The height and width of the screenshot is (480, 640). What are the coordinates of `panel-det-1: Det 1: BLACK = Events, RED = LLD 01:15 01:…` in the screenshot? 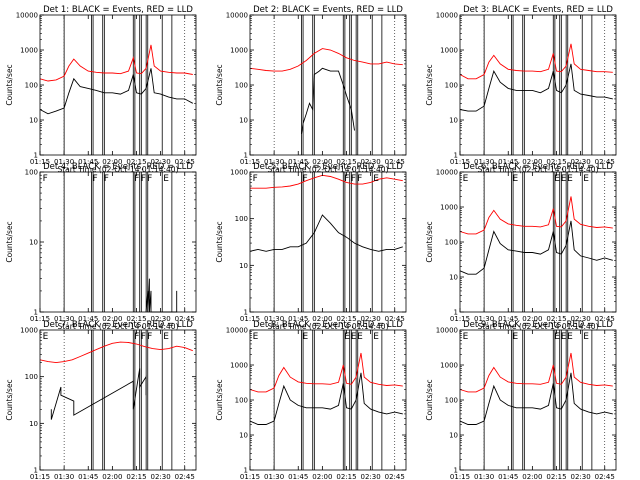 It's located at (101, 89).